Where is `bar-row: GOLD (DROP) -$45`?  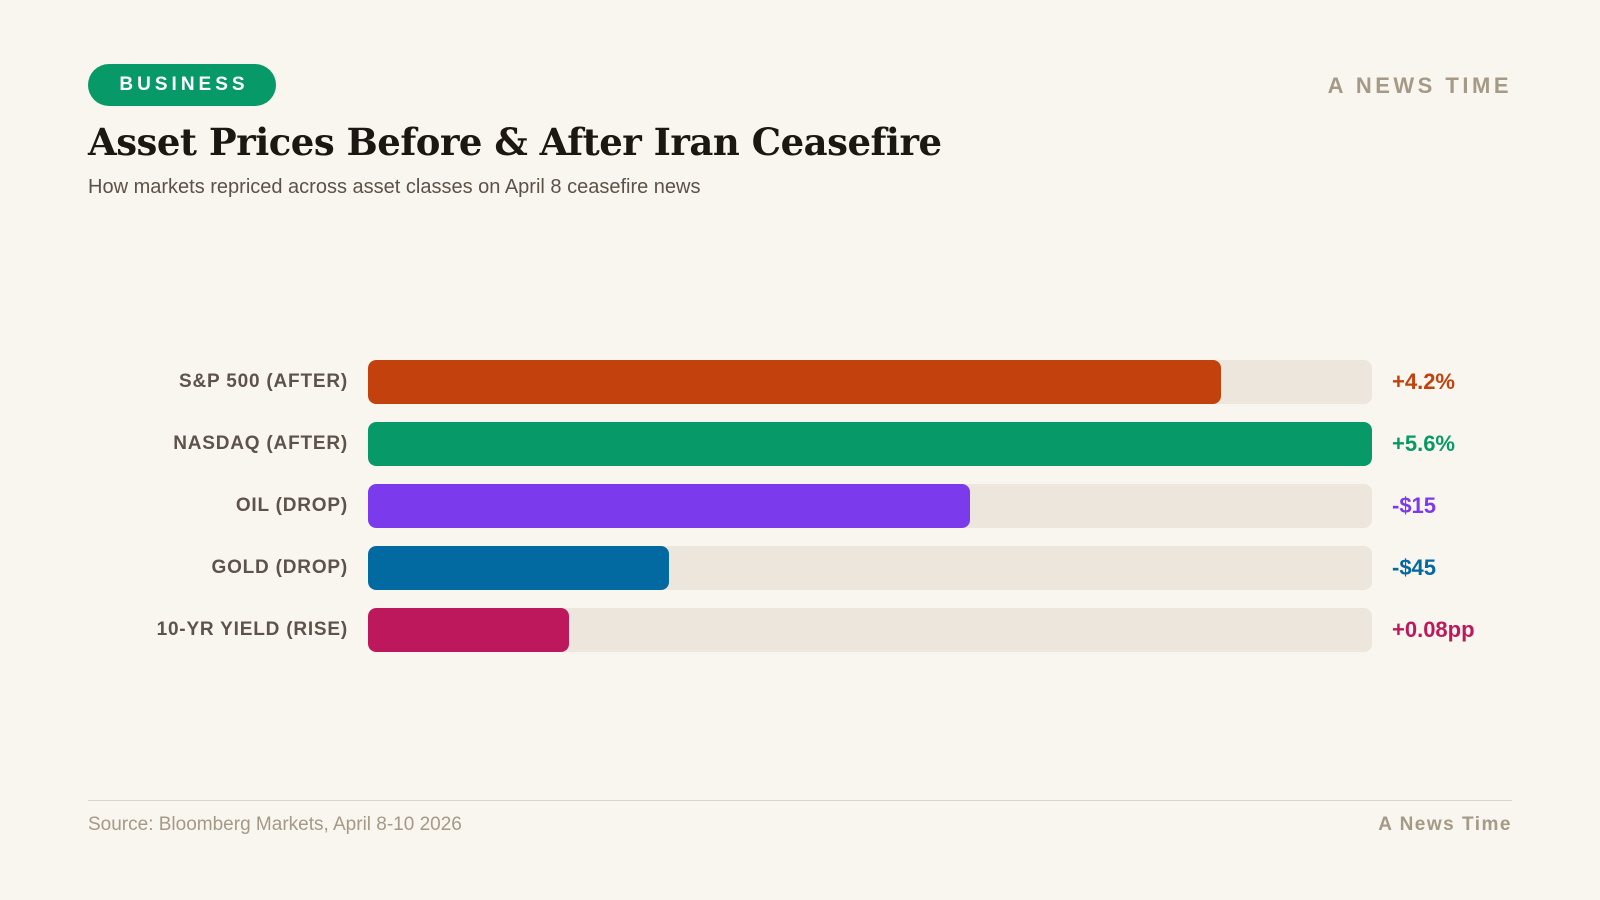 bar-row: GOLD (DROP) -$45 is located at coordinates (800, 568).